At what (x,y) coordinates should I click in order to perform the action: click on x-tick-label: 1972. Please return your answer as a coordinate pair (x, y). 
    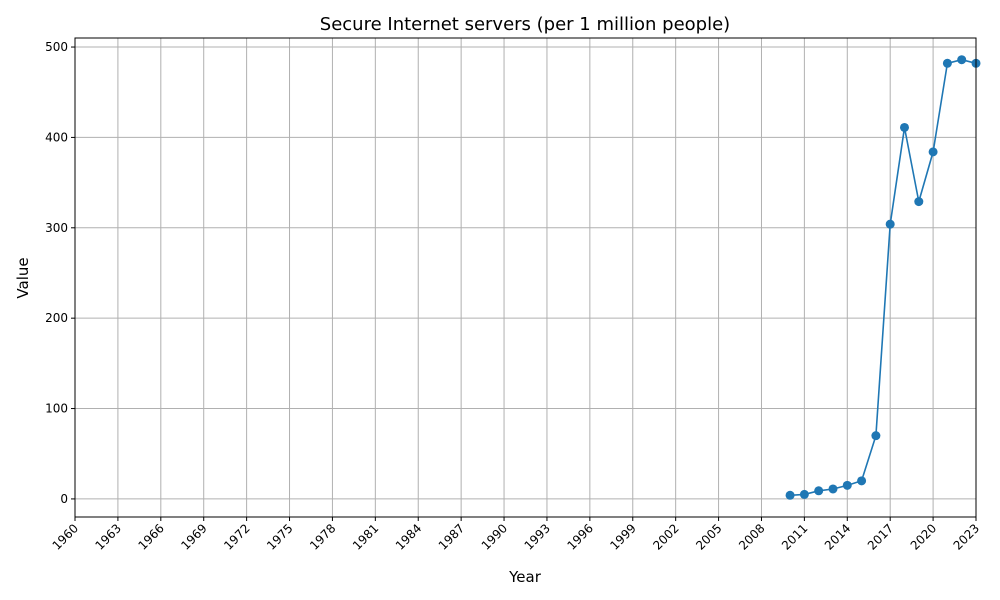
    Looking at the image, I should click on (236, 536).